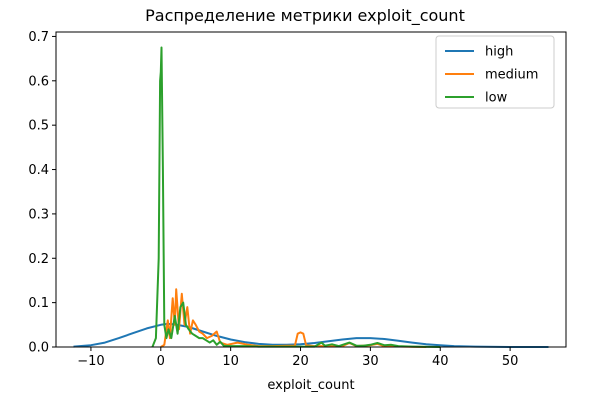 This screenshot has height=411, width=589. What do you see at coordinates (510, 361) in the screenshot?
I see `x-tick-label: 50` at bounding box center [510, 361].